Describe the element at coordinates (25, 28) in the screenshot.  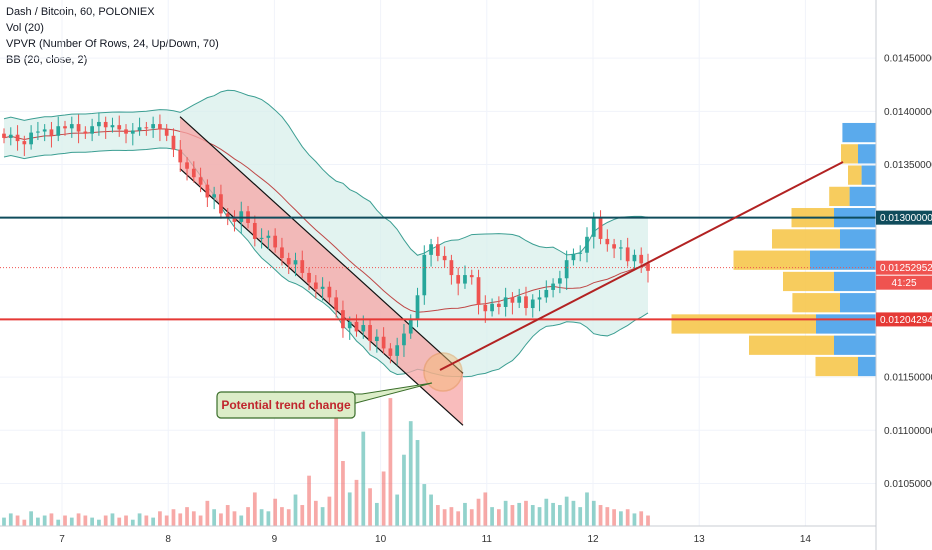
I see `legend-volume: Vol (20)` at that location.